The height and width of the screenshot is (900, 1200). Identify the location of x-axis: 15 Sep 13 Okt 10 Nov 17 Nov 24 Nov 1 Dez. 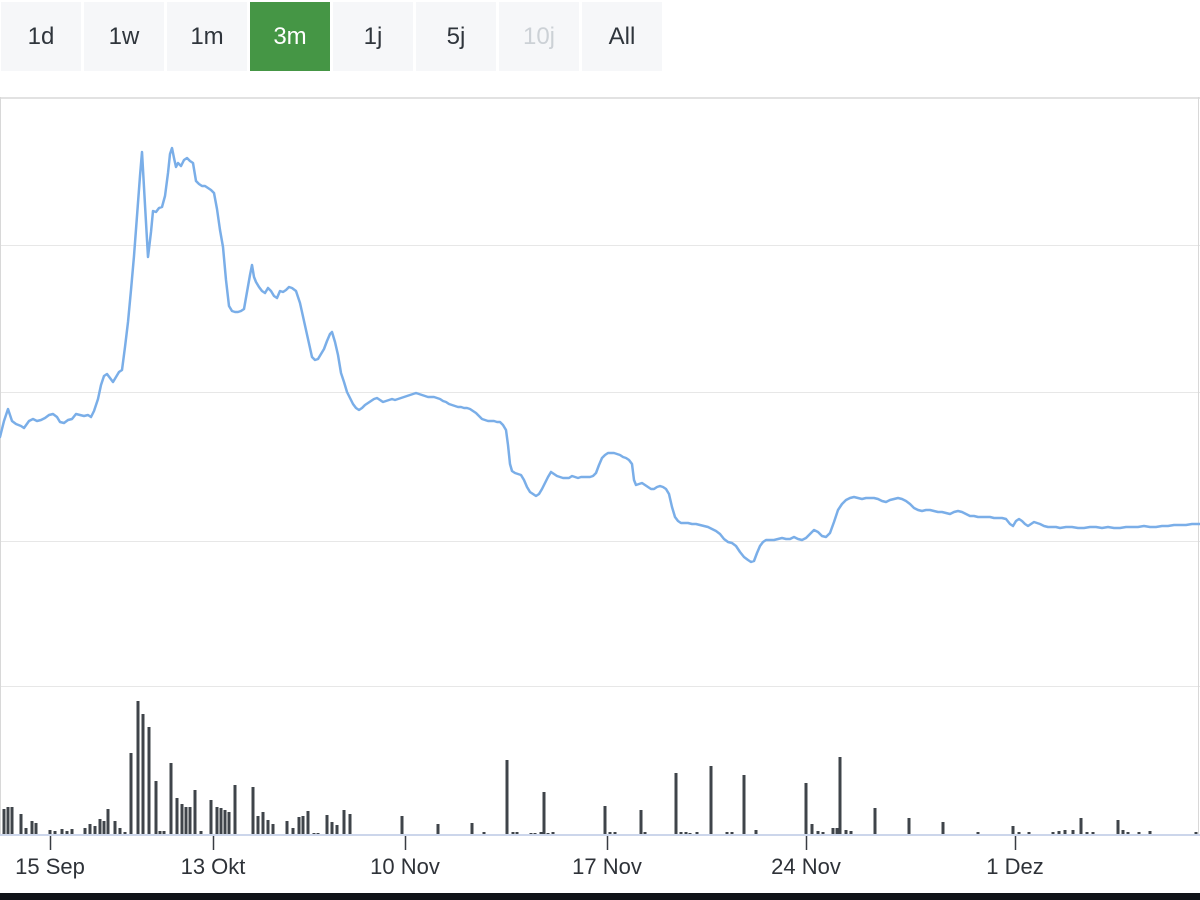
(529, 857).